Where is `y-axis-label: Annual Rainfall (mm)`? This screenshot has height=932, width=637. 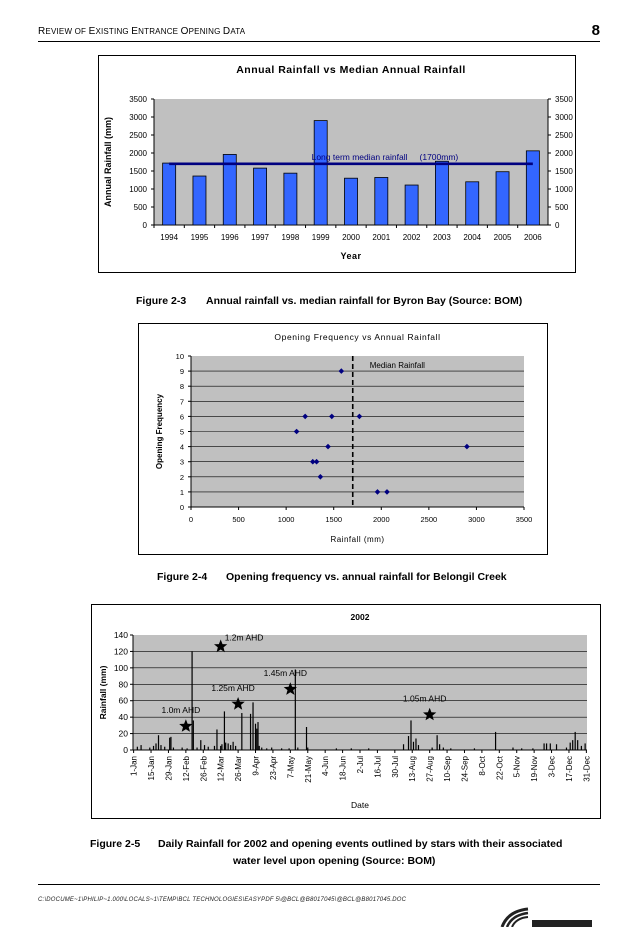
y-axis-label: Annual Rainfall (mm) is located at coordinates (108, 162).